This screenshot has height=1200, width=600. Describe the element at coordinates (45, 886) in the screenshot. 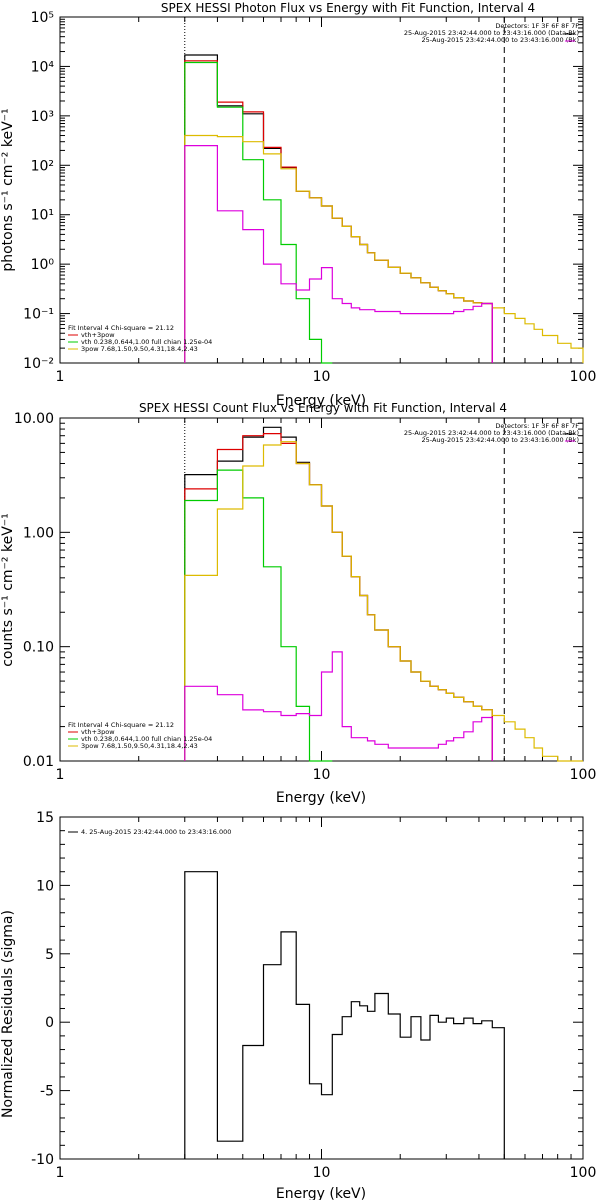

I see `y-tick-label: 10` at that location.